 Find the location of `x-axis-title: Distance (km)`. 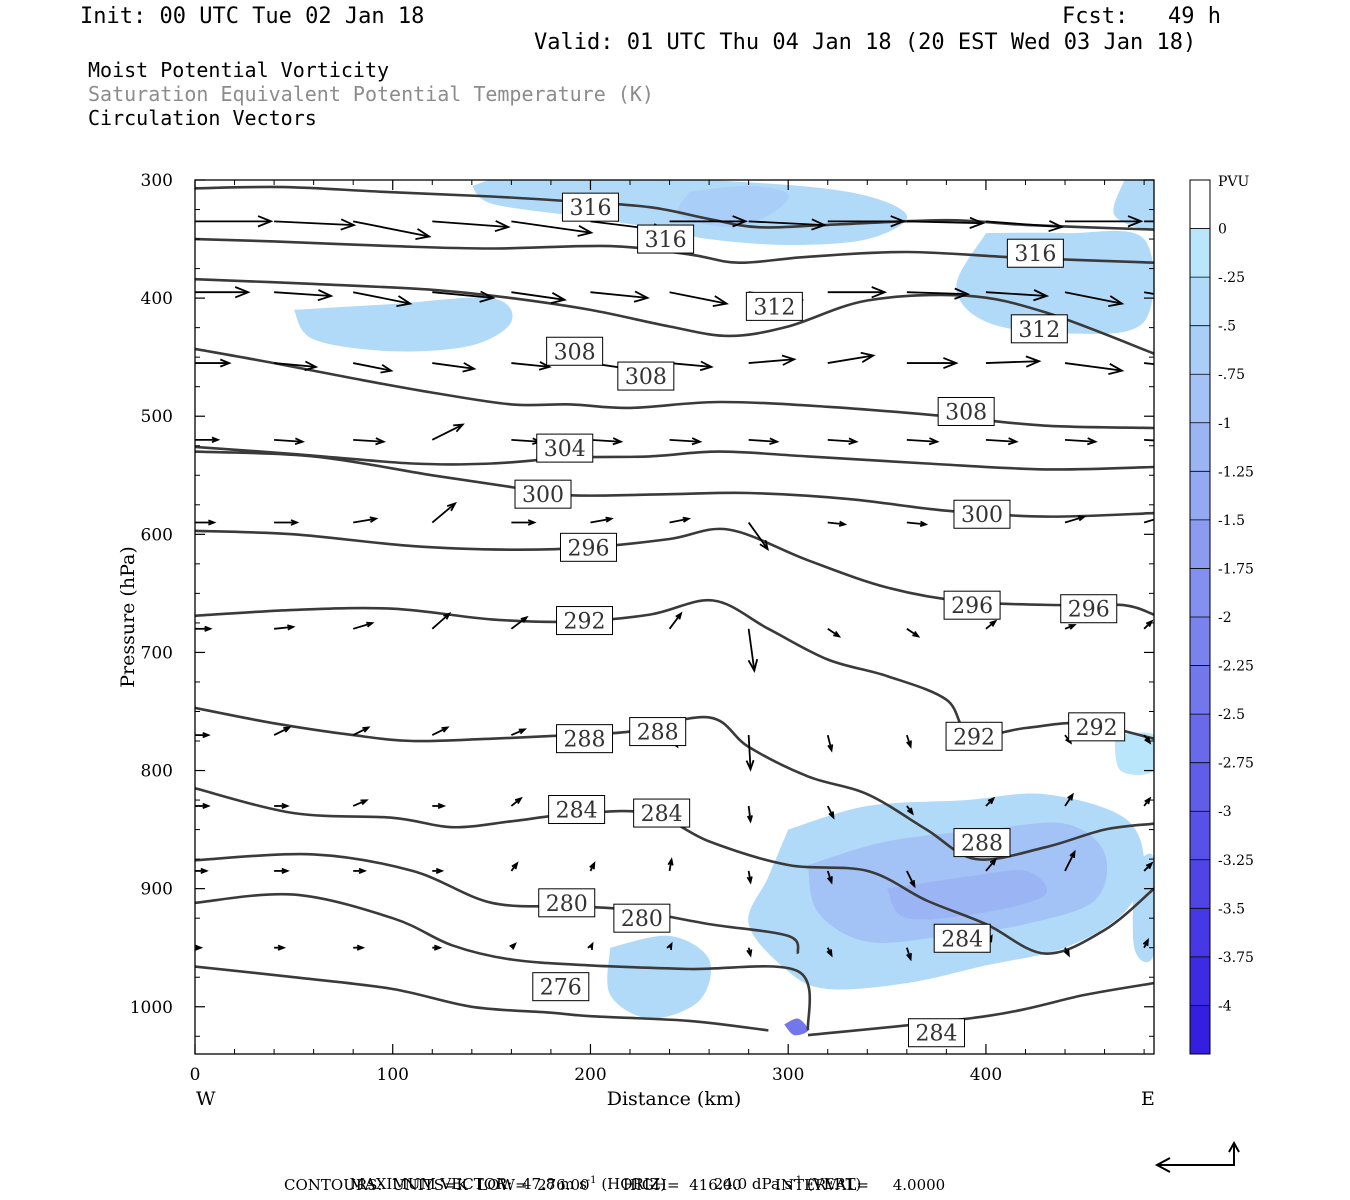

x-axis-title: Distance (km) is located at coordinates (674, 1099).